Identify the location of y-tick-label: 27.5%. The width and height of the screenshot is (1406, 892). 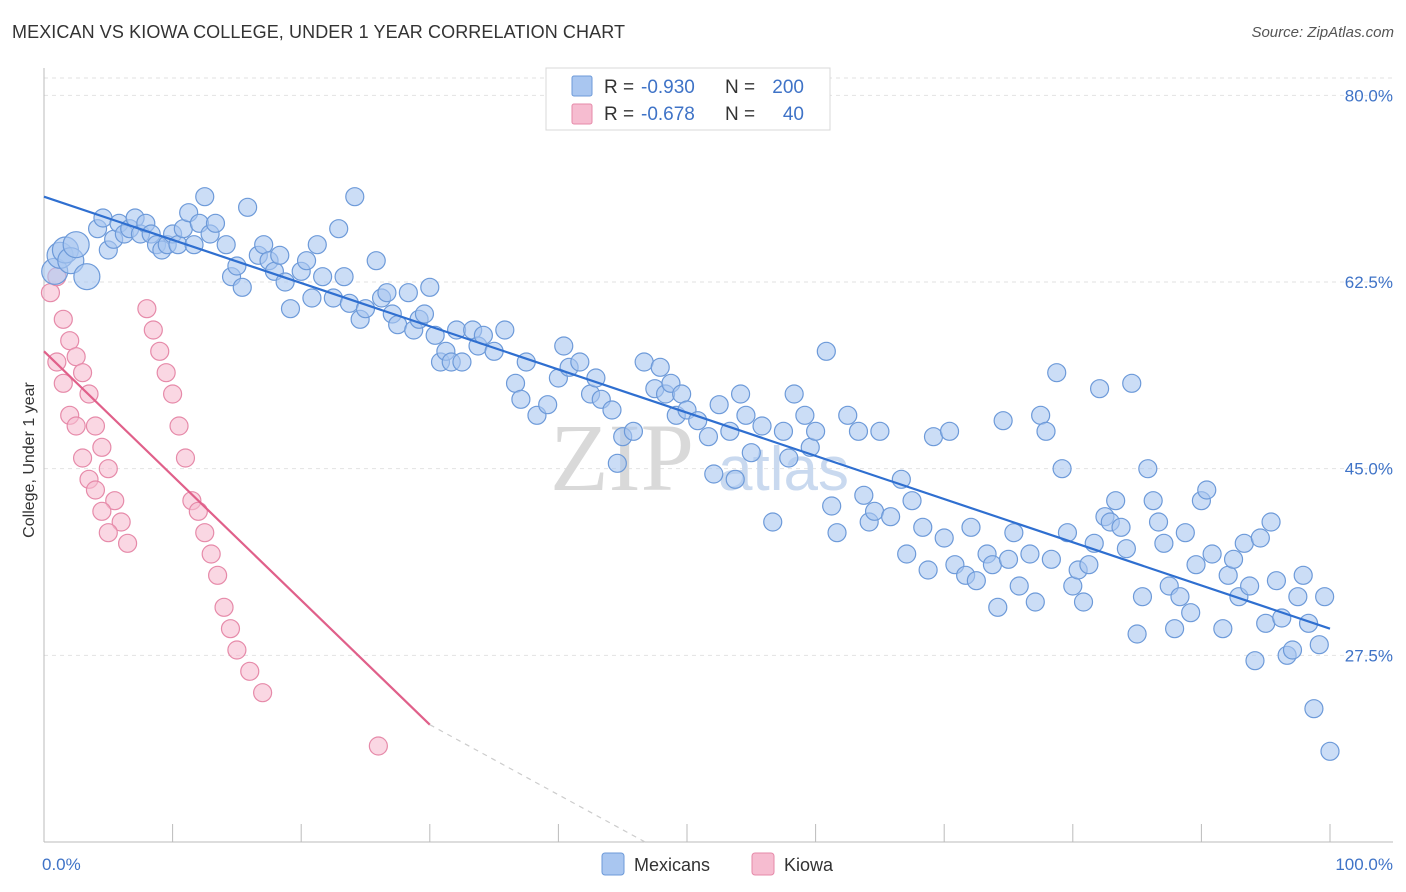
(1369, 655).